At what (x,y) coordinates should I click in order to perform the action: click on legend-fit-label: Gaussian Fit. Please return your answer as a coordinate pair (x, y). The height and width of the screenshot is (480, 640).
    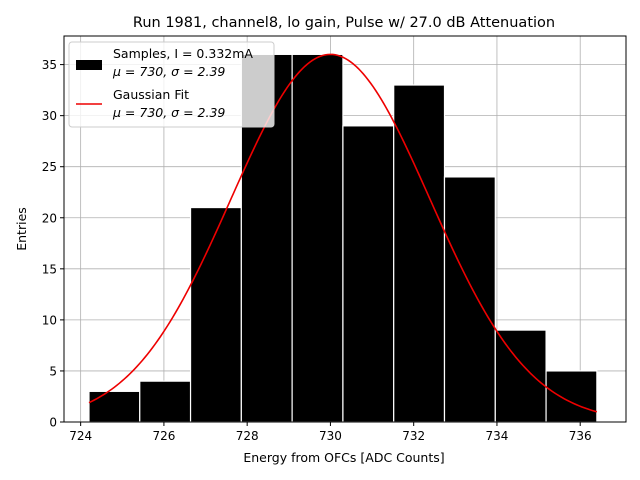
    Looking at the image, I should click on (151, 94).